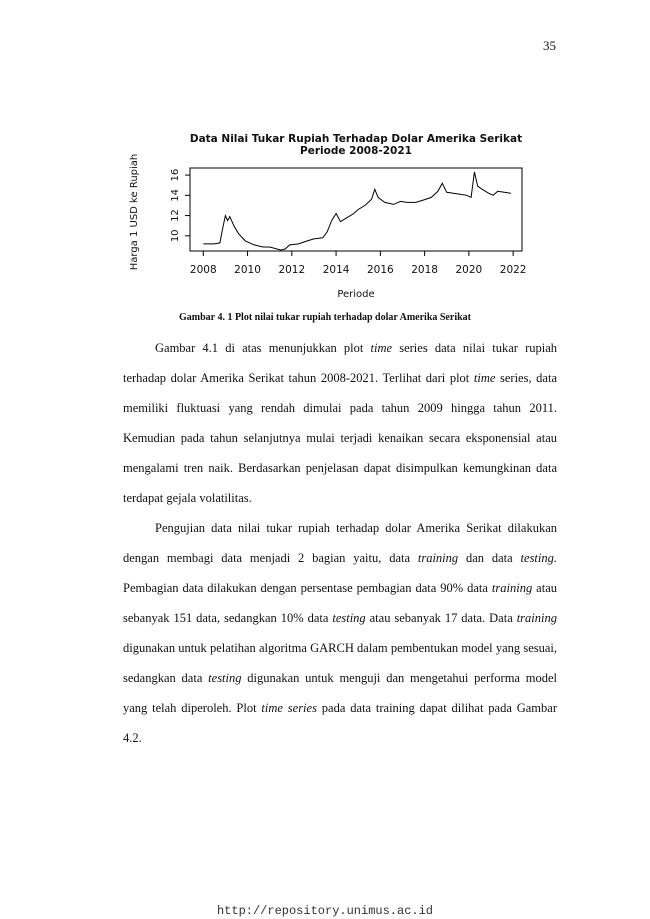  I want to click on text-run: atau sebanyak 17 data. Data, so click(441, 618).